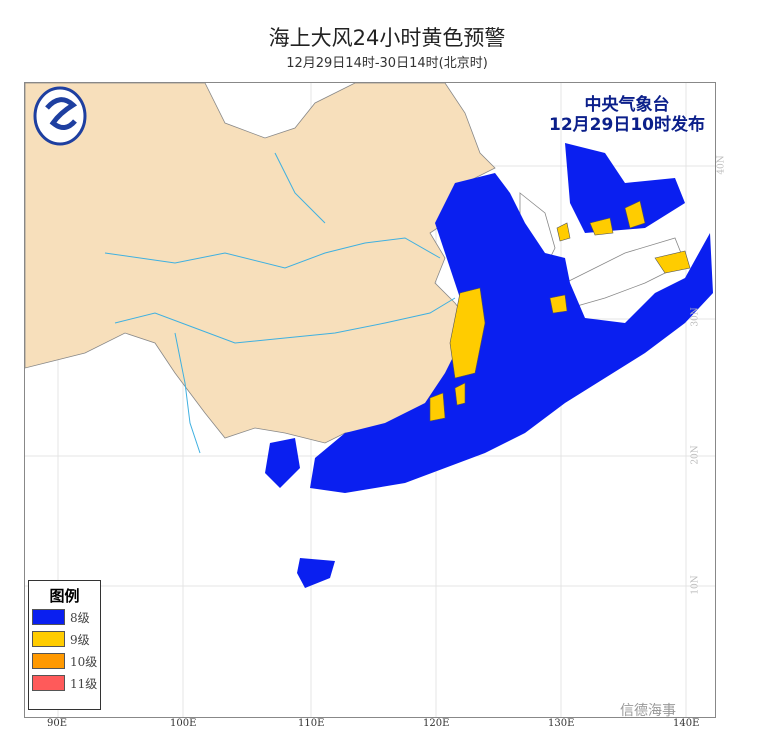 Image resolution: width=774 pixels, height=747 pixels. What do you see at coordinates (80, 617) in the screenshot?
I see `legend-label: 8级` at bounding box center [80, 617].